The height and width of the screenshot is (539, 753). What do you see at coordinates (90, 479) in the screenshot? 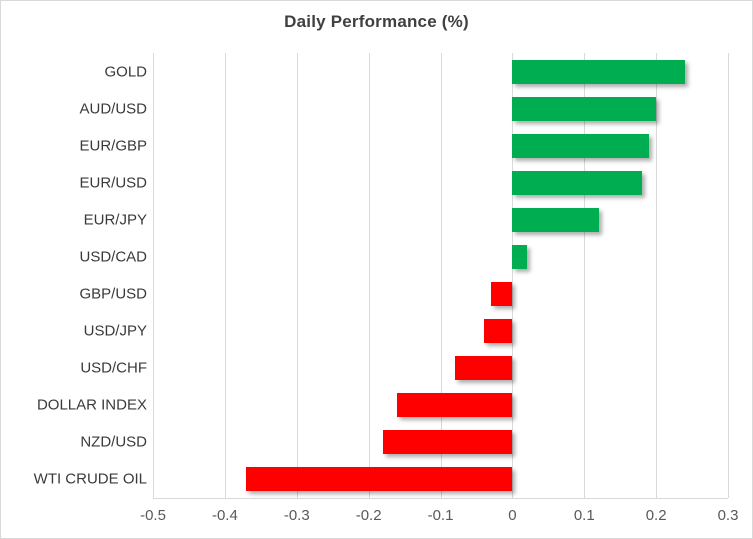
I see `category-label: WTI CRUDE OIL` at bounding box center [90, 479].